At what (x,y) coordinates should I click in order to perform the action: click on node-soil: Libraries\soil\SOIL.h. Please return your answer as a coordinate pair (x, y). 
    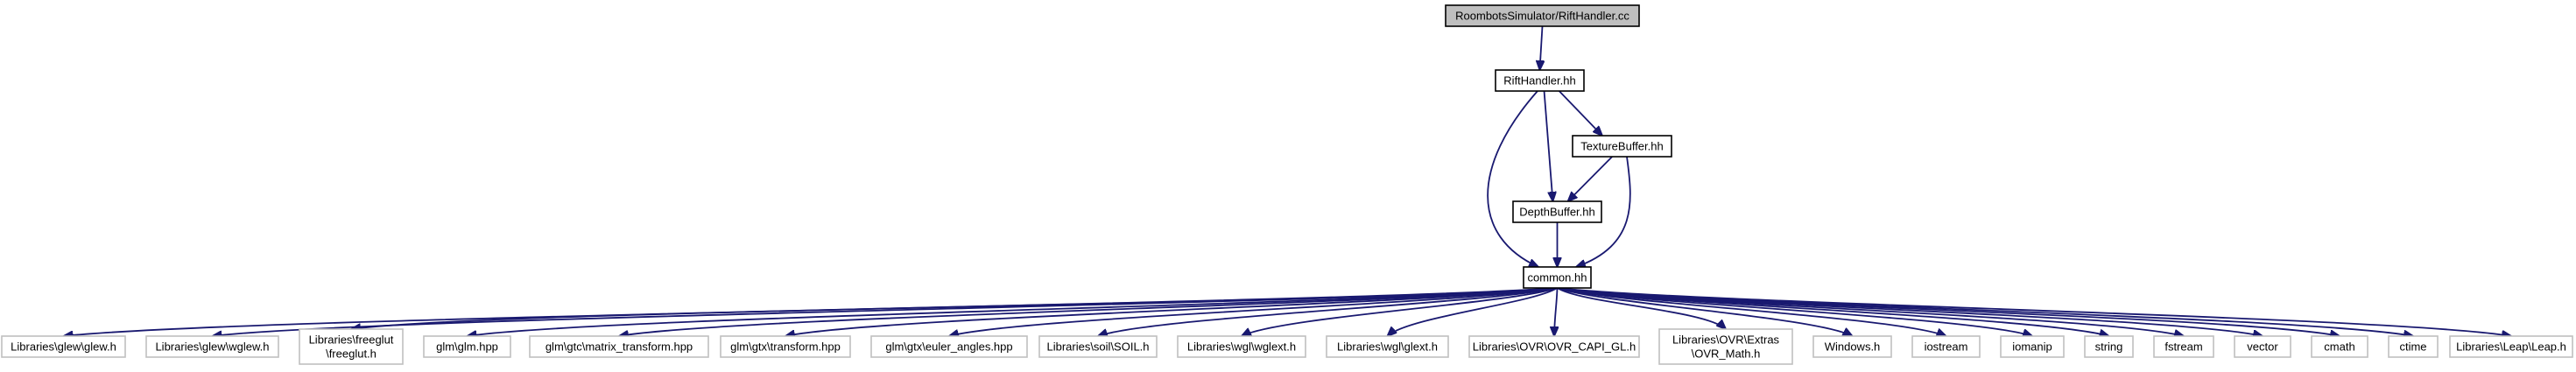
    Looking at the image, I should click on (1098, 346).